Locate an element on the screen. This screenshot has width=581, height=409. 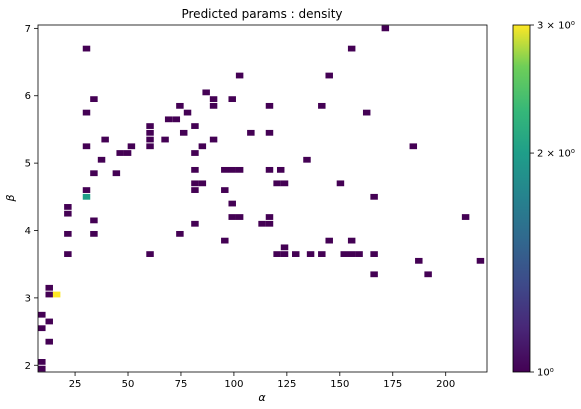
x-tick-label: 25 is located at coordinates (75, 384).